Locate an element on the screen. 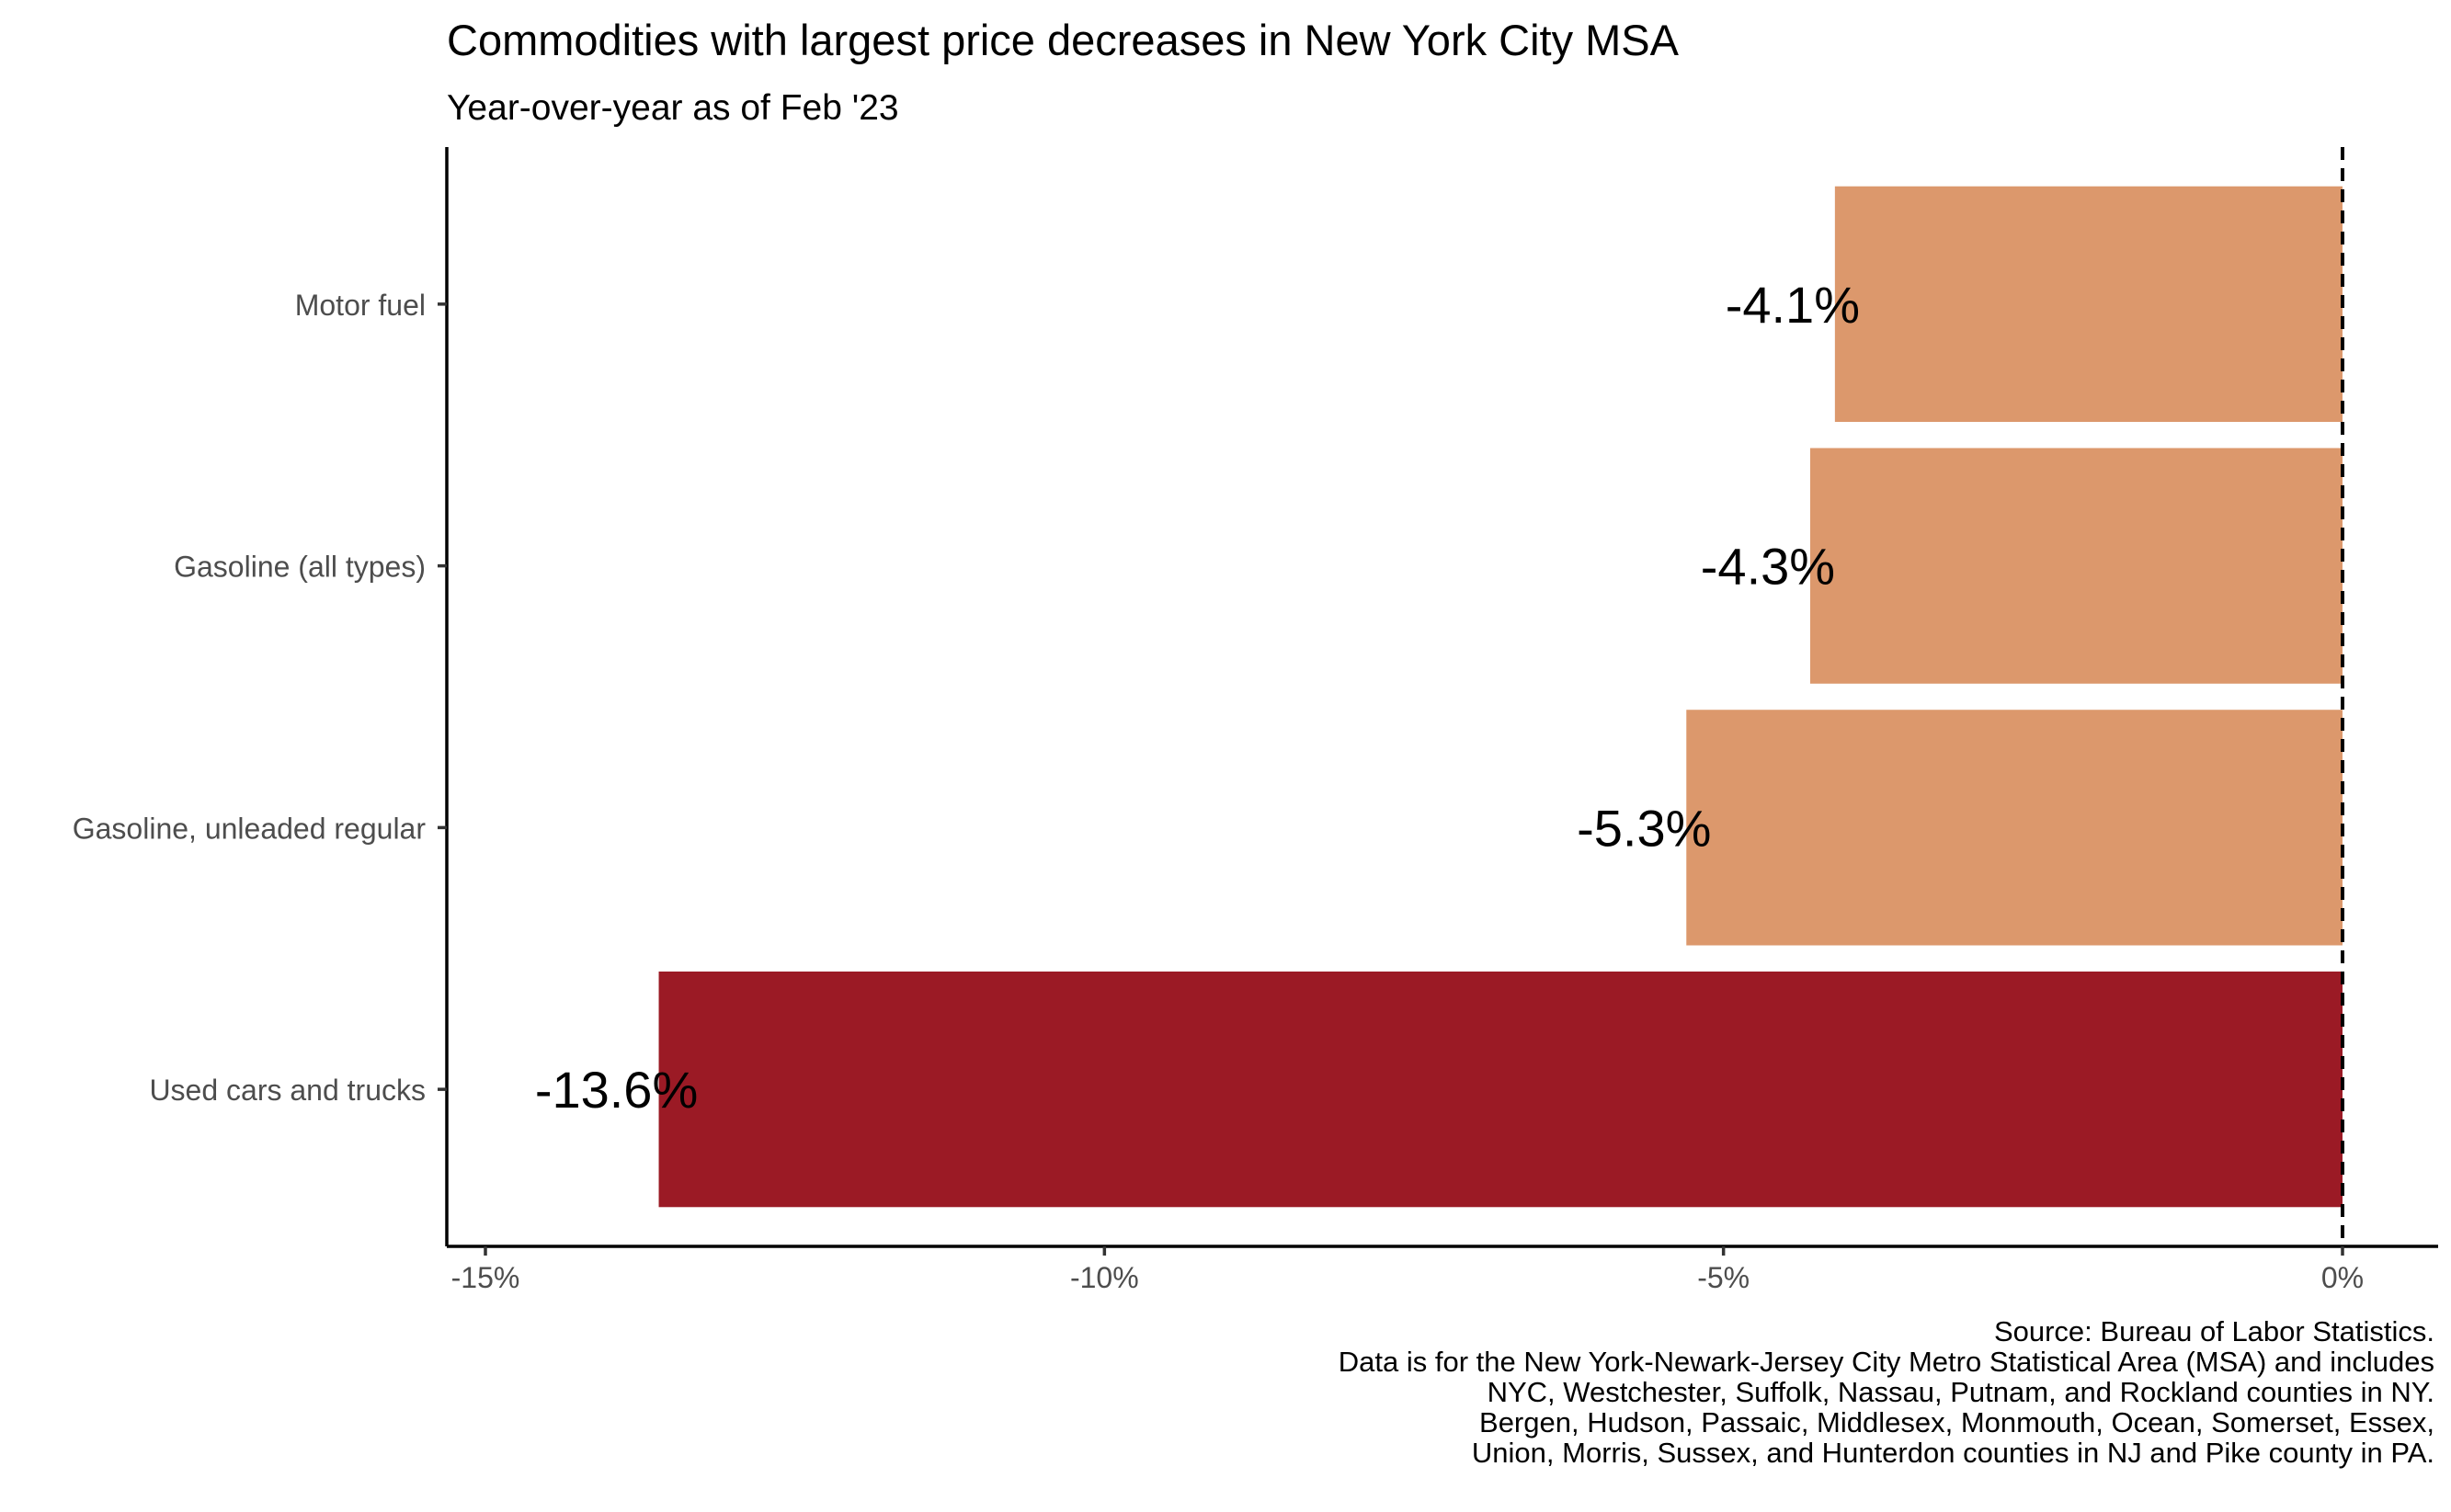  x-tick-label: -5% is located at coordinates (1723, 1277).